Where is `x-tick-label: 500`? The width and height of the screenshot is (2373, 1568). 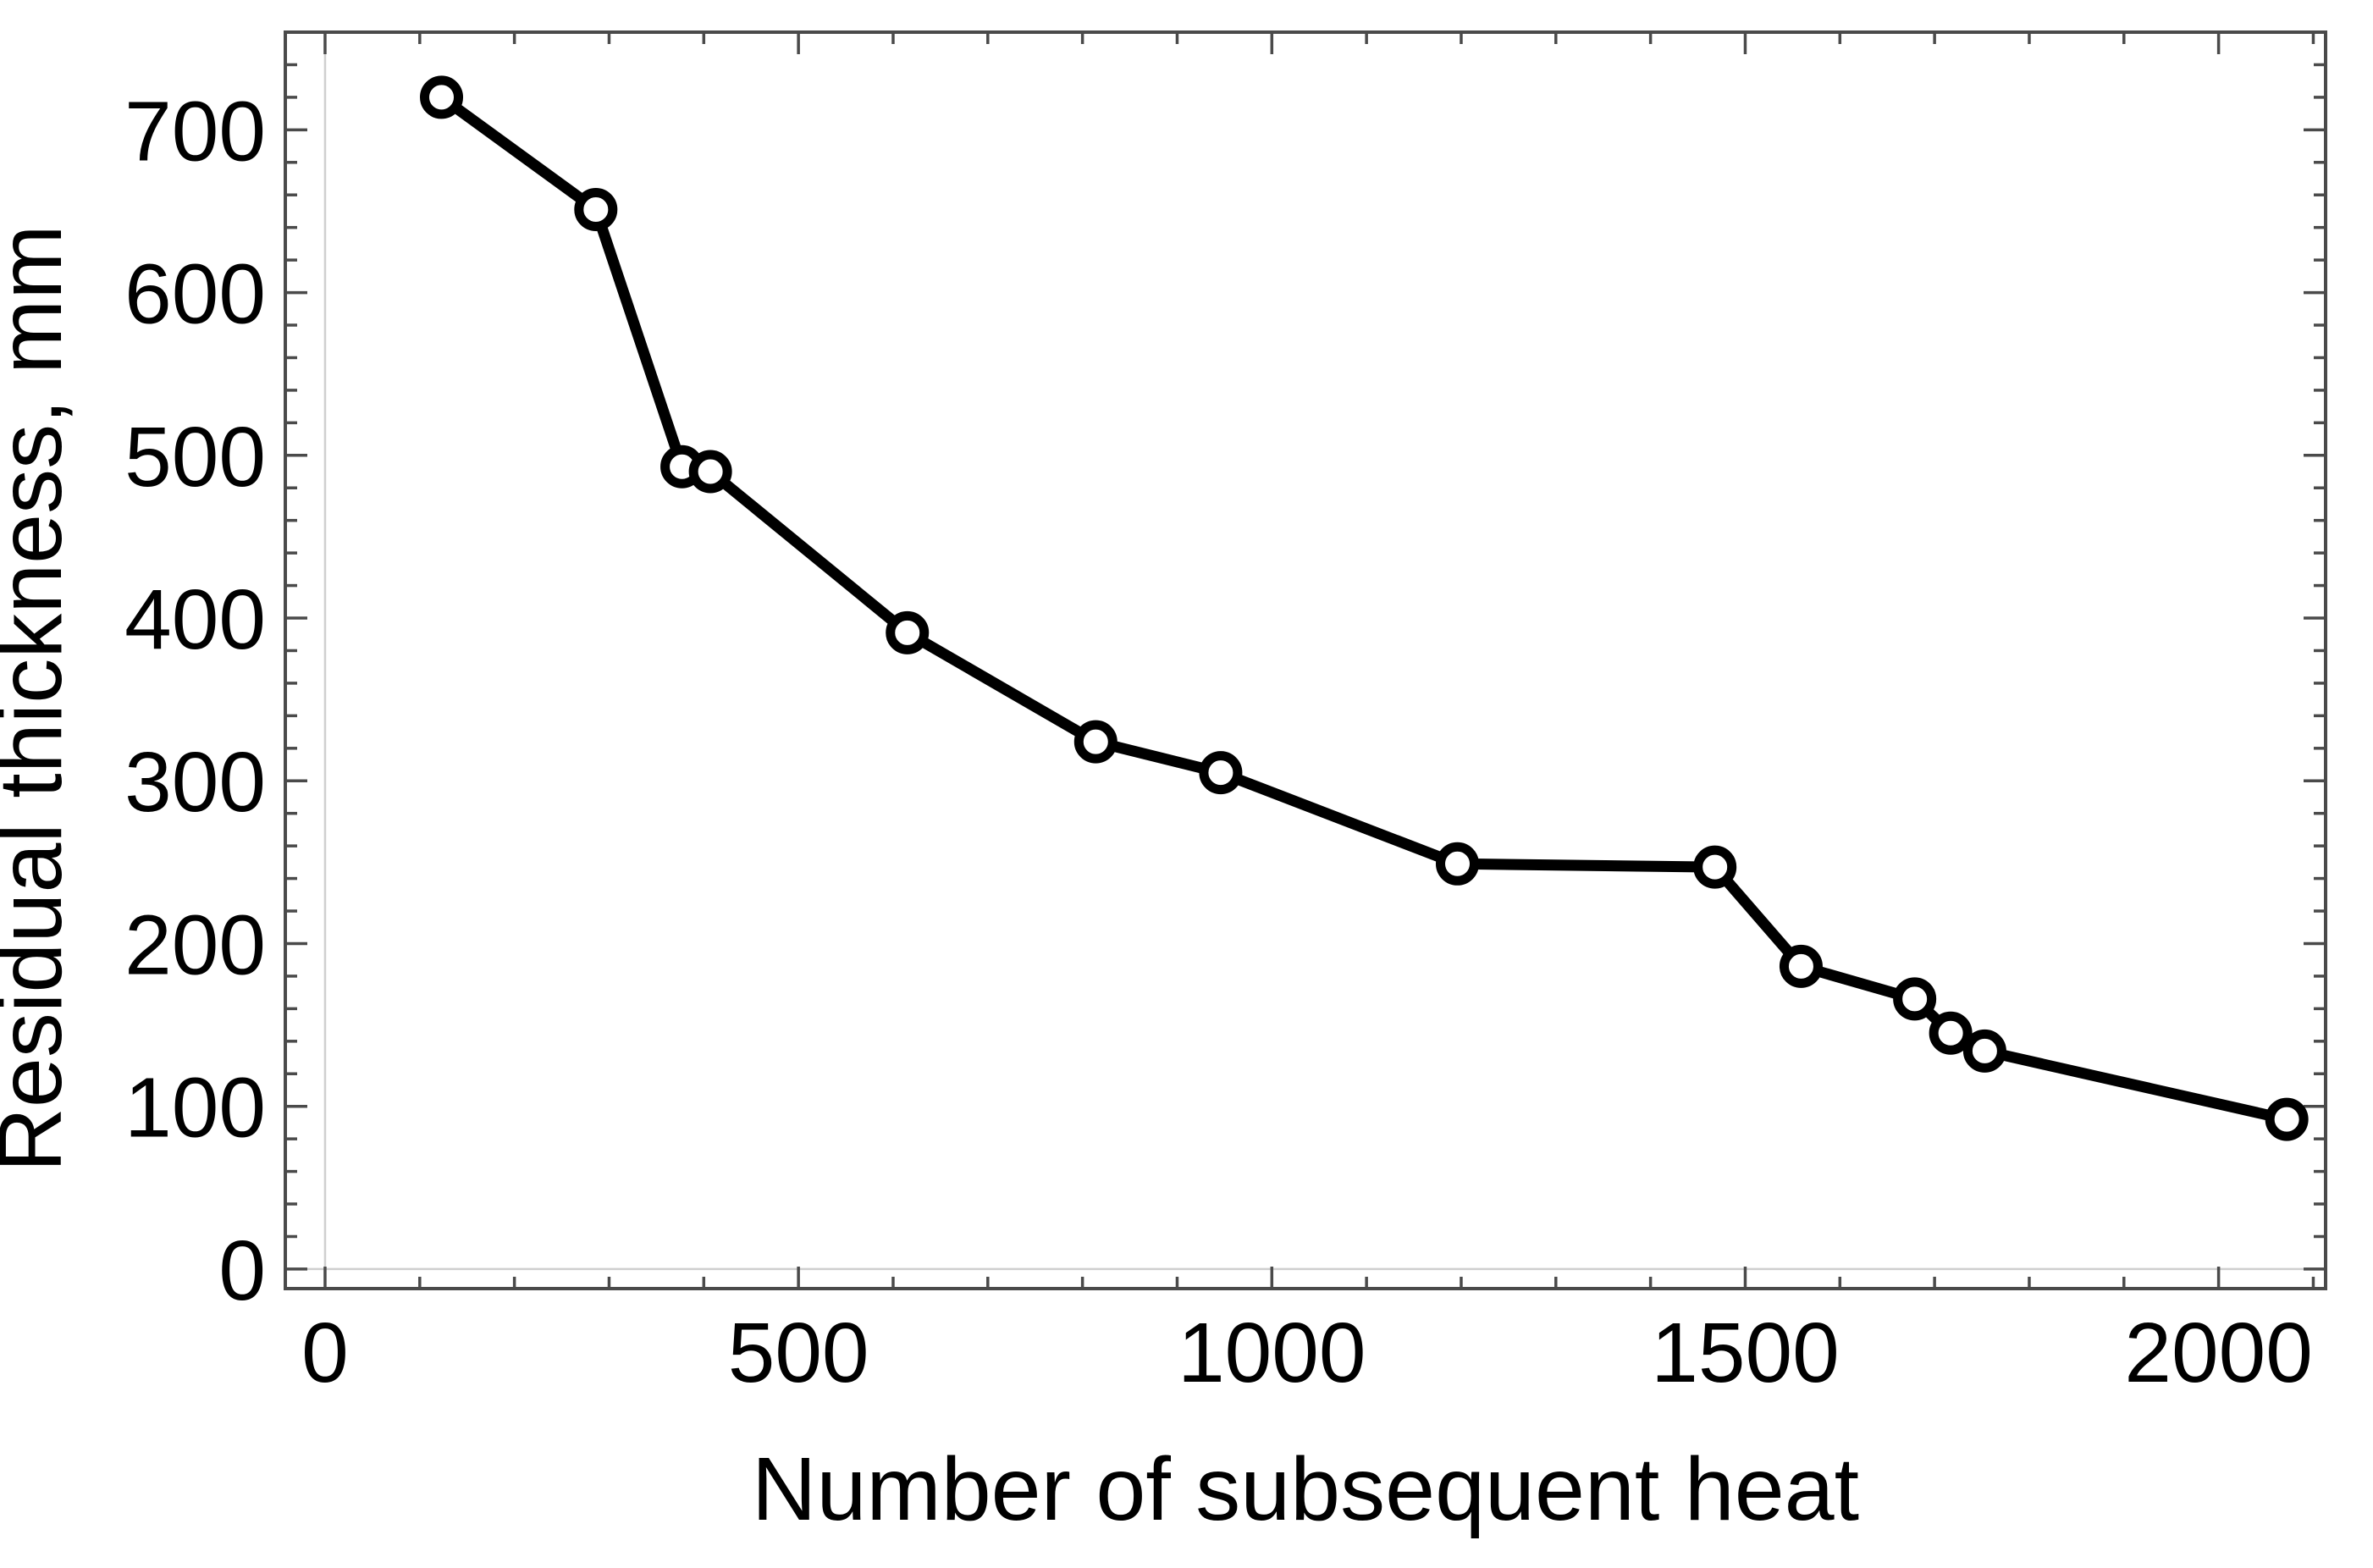 x-tick-label: 500 is located at coordinates (798, 1353).